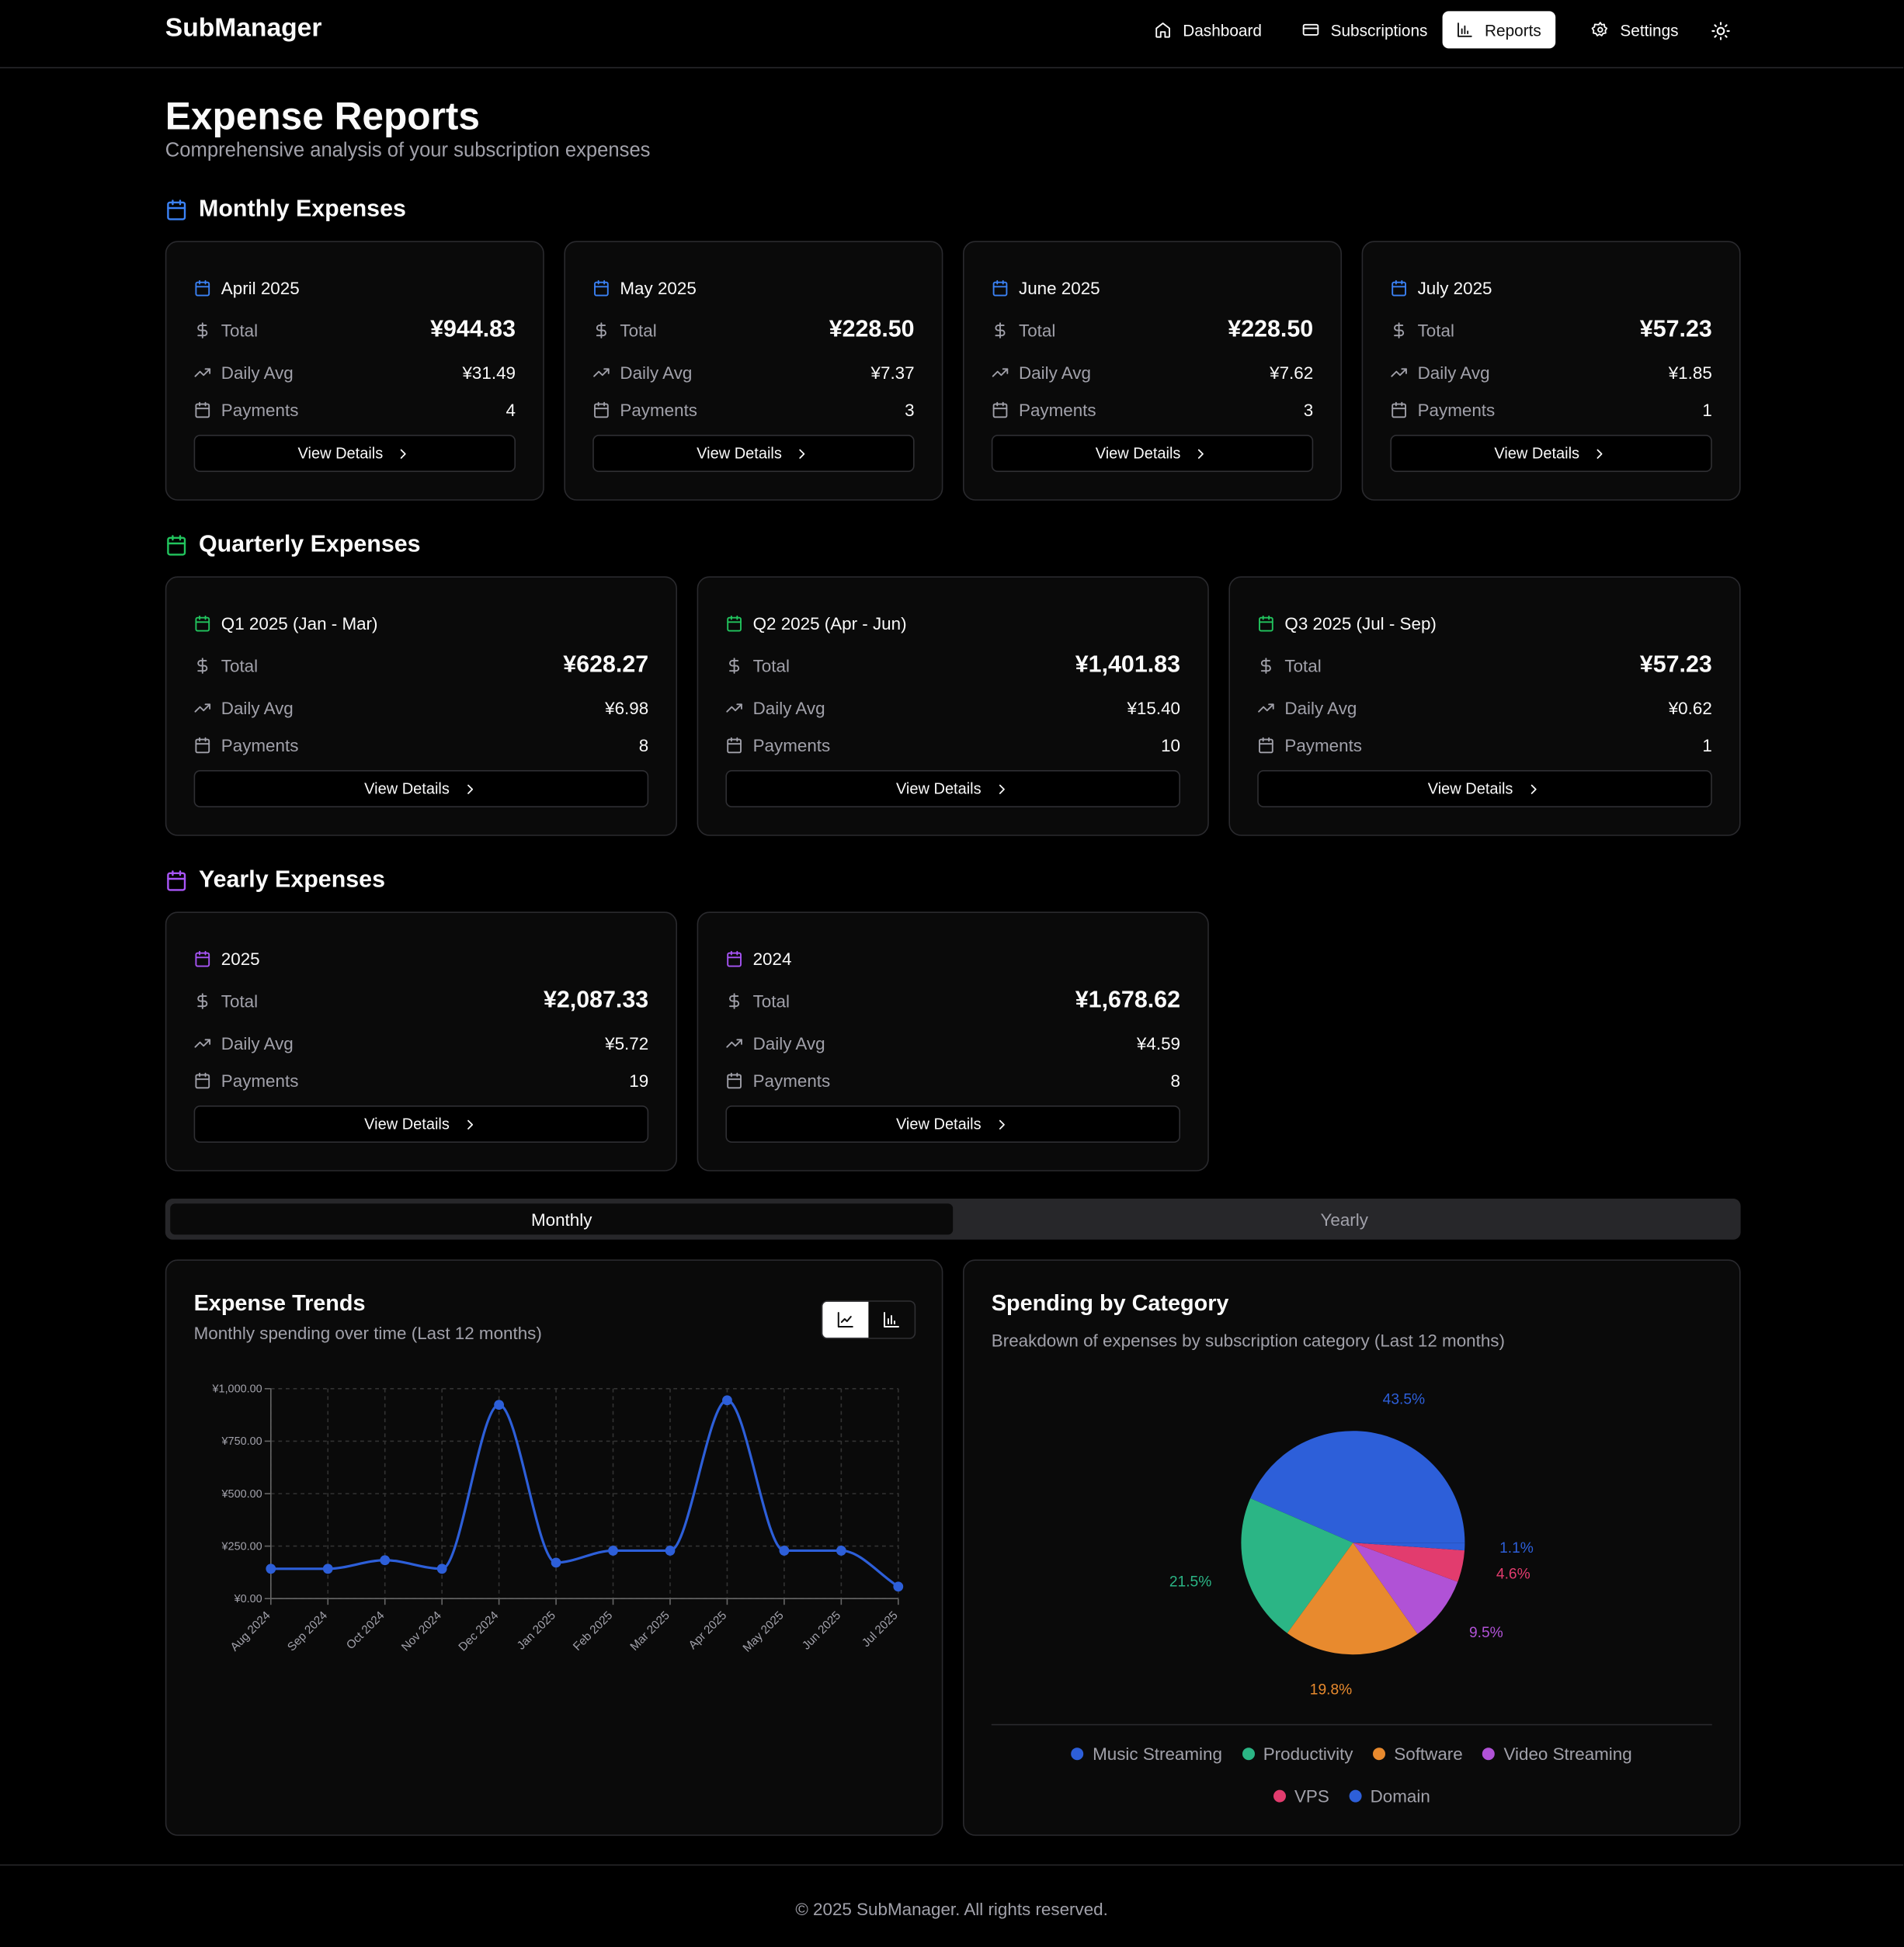 This screenshot has height=1947, width=1904. What do you see at coordinates (593, 1631) in the screenshot?
I see `x-tick-label: Feb 2025` at bounding box center [593, 1631].